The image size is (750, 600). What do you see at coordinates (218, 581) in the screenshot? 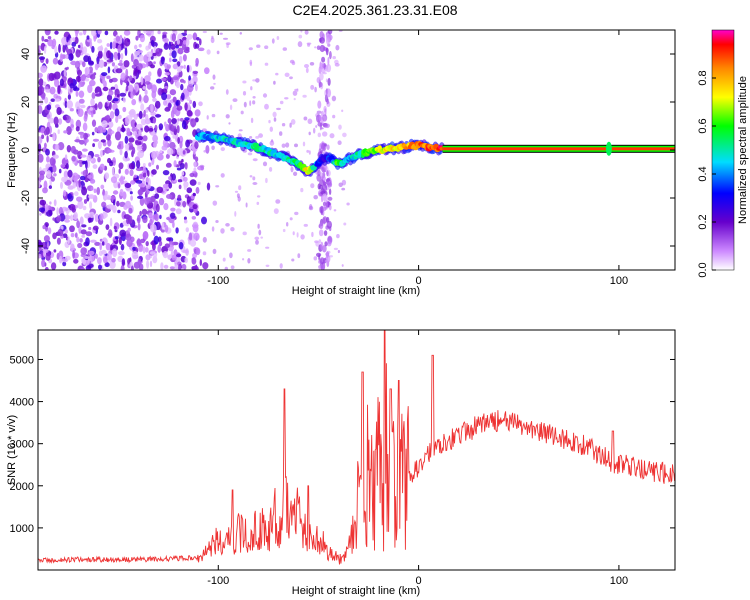
I see `x-tick-label: -100` at bounding box center [218, 581].